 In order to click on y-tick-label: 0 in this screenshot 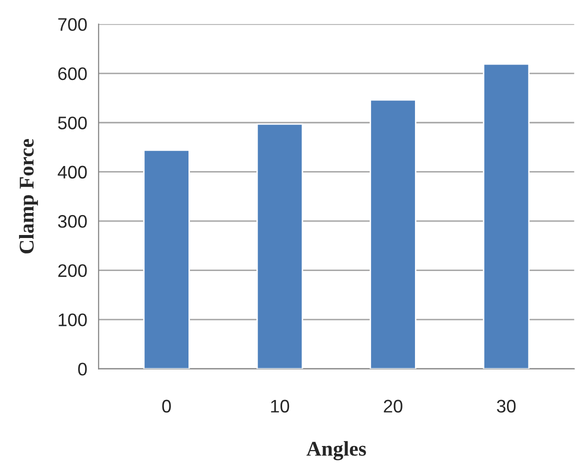, I will do `click(82, 369)`.